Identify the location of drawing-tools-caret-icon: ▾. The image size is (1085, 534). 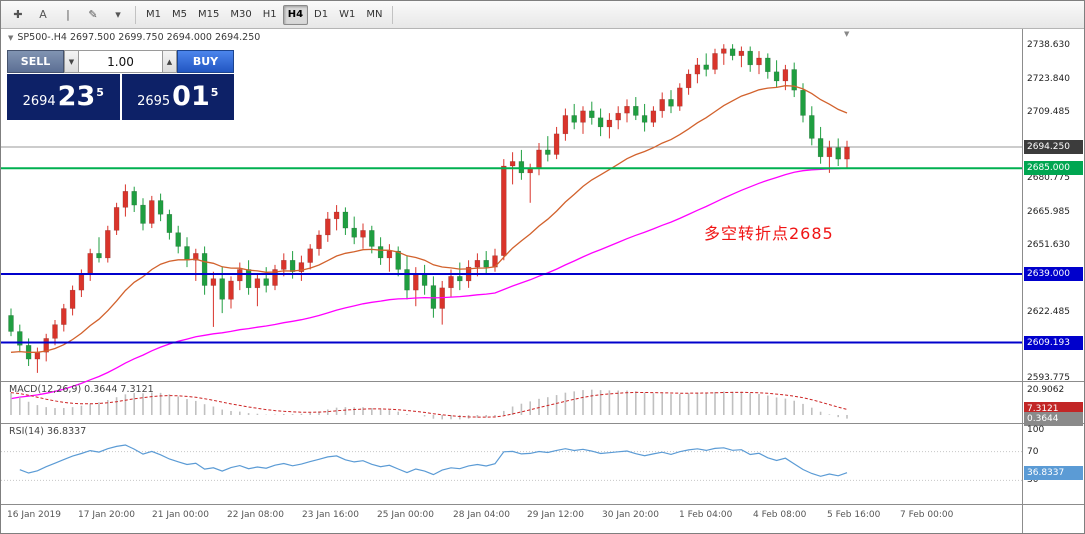
(118, 14).